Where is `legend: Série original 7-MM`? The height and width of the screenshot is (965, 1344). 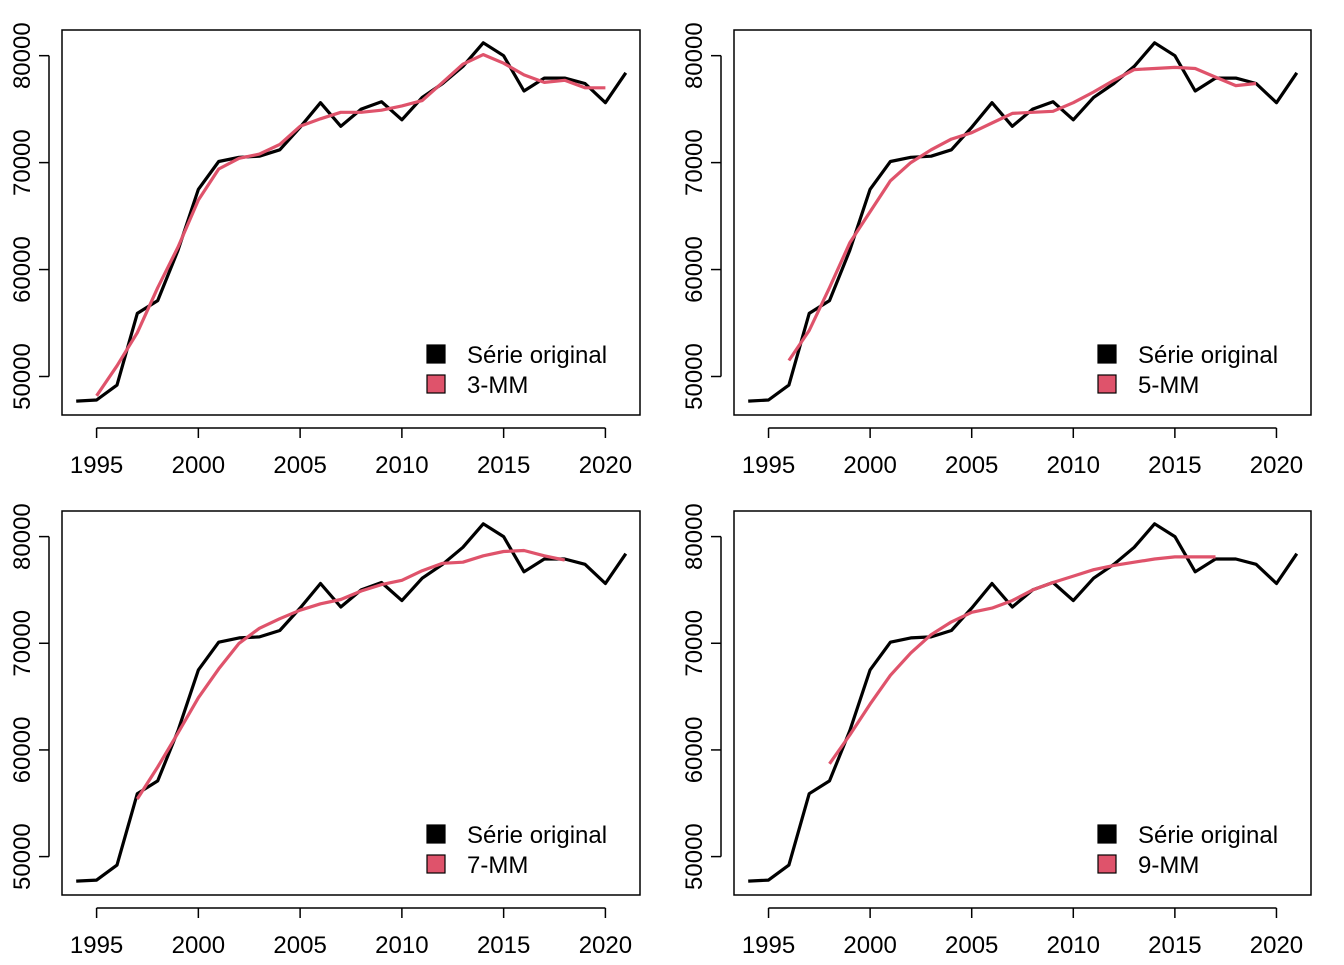
legend: Série original 7-MM is located at coordinates (516, 850).